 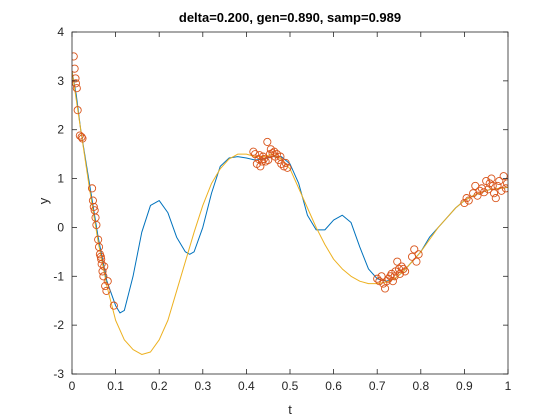 What do you see at coordinates (333, 386) in the screenshot?
I see `x-tick-label: 0.6` at bounding box center [333, 386].